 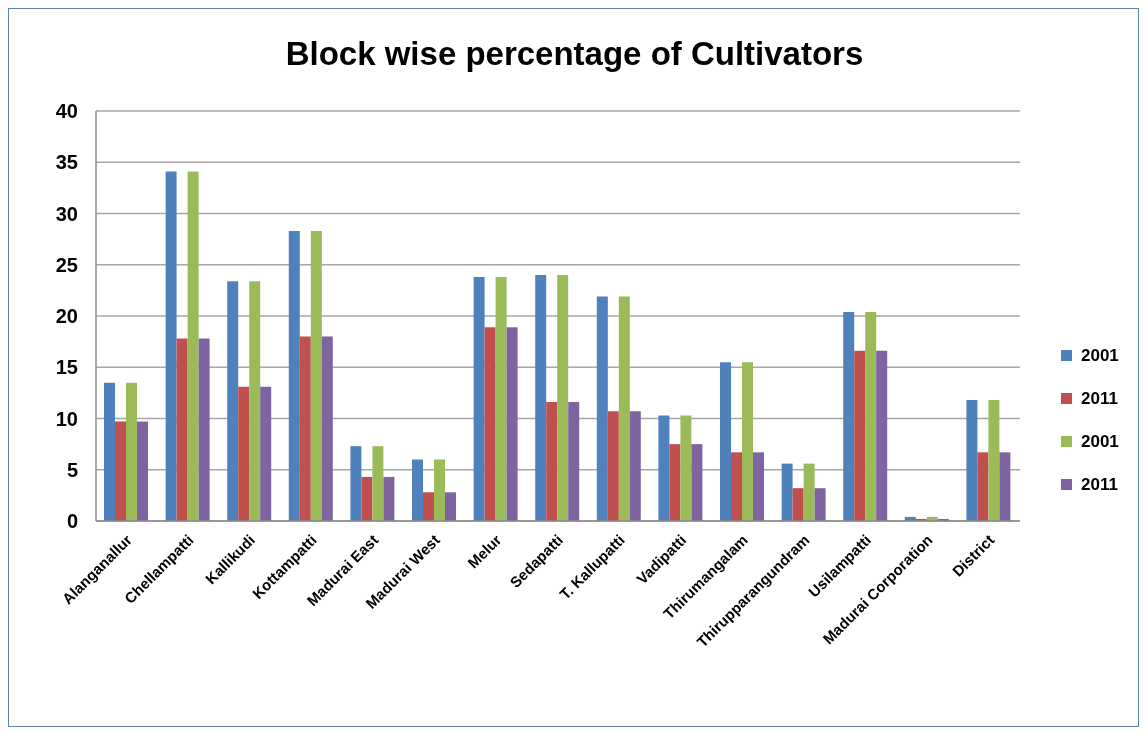 I want to click on chart-title: Block wise percentage of Cultivators, so click(x=574, y=54).